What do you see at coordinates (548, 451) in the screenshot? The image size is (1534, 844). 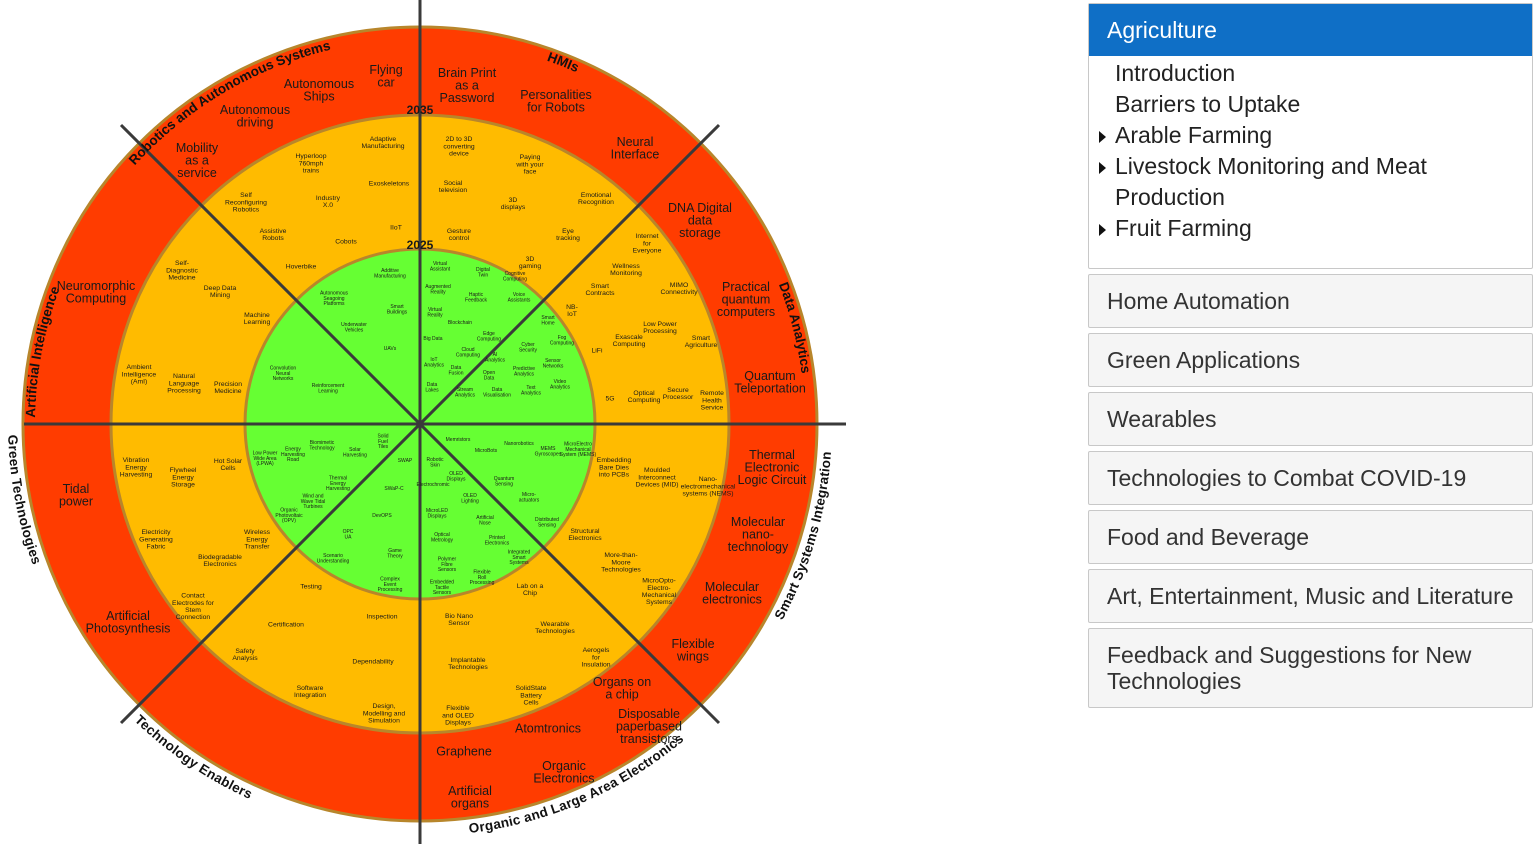 I see `inner-ring-label: MEMS Gyroscopes` at bounding box center [548, 451].